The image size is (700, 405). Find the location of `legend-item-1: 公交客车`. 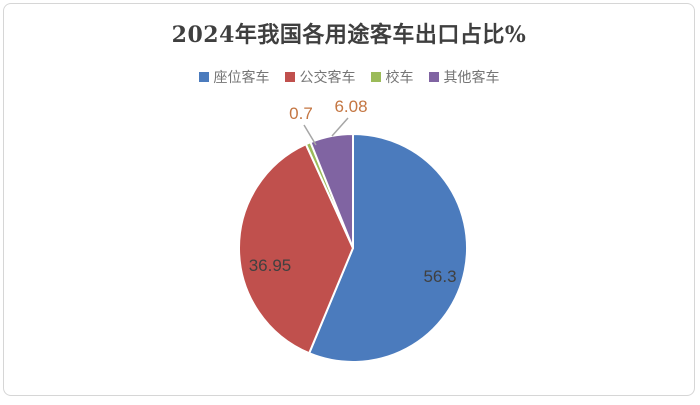

legend-item-1: 公交客车 is located at coordinates (320, 77).